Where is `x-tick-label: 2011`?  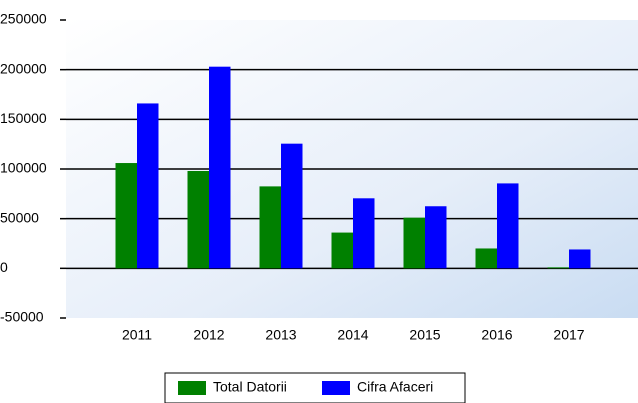 x-tick-label: 2011 is located at coordinates (137, 335).